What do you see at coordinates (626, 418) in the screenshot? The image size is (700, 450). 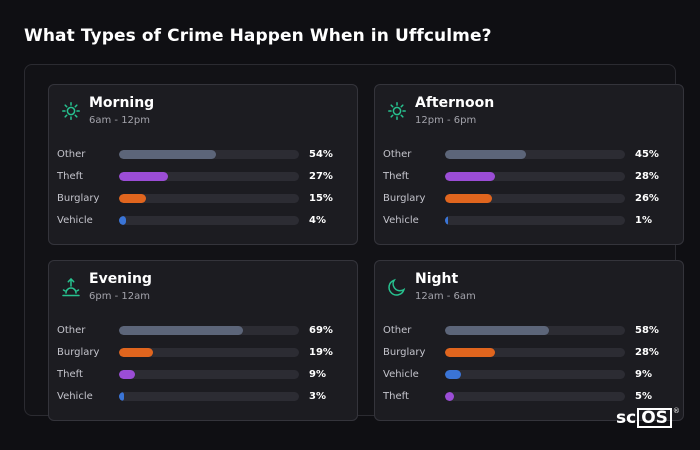 I see `logo-prefix: sc` at bounding box center [626, 418].